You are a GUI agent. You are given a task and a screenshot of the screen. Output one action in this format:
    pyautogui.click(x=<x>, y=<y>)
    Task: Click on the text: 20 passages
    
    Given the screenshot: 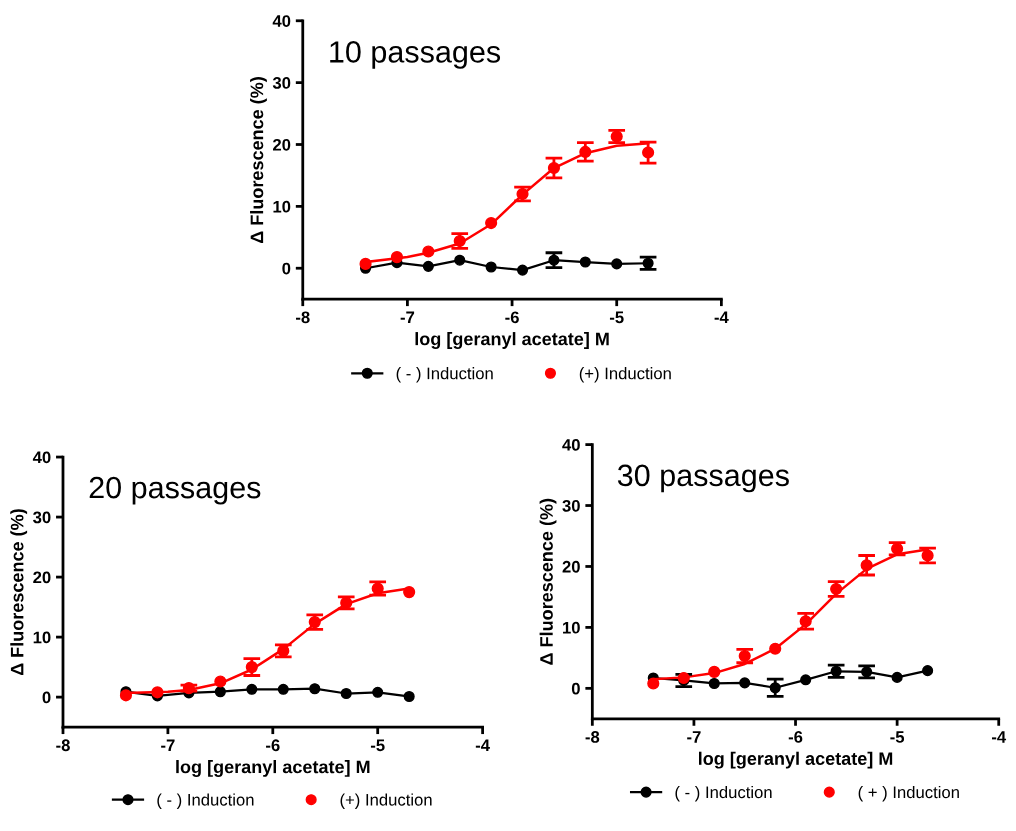 What is the action you would take?
    pyautogui.click(x=175, y=490)
    